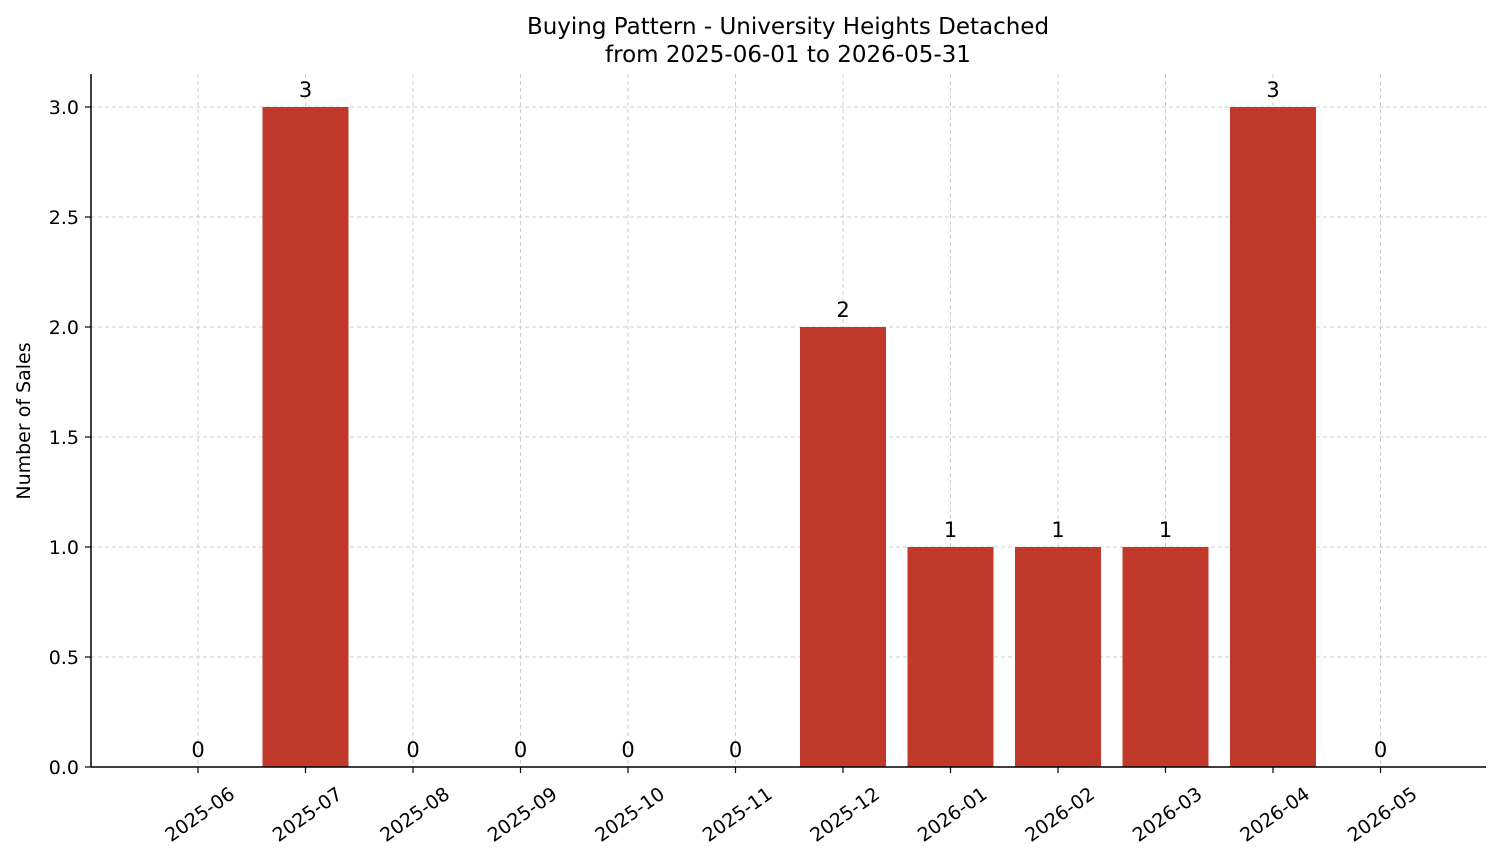  What do you see at coordinates (788, 55) in the screenshot?
I see `chart-subtitle: from 2025-06-01 to 2026-05-31` at bounding box center [788, 55].